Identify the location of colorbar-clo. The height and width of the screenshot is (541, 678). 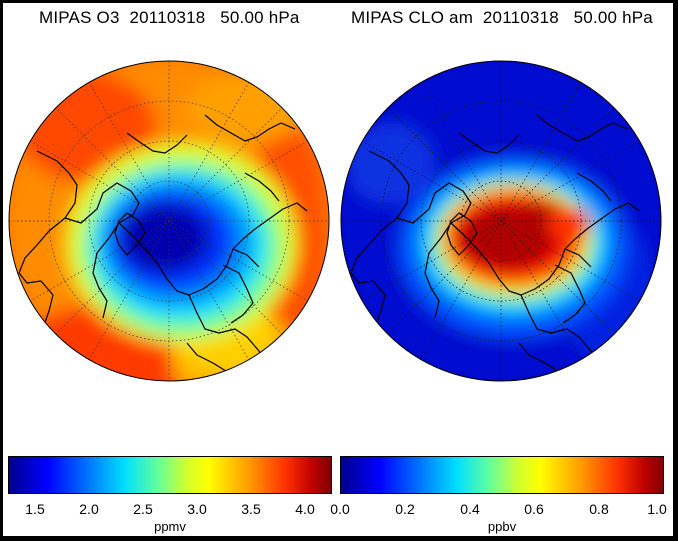
(502, 475).